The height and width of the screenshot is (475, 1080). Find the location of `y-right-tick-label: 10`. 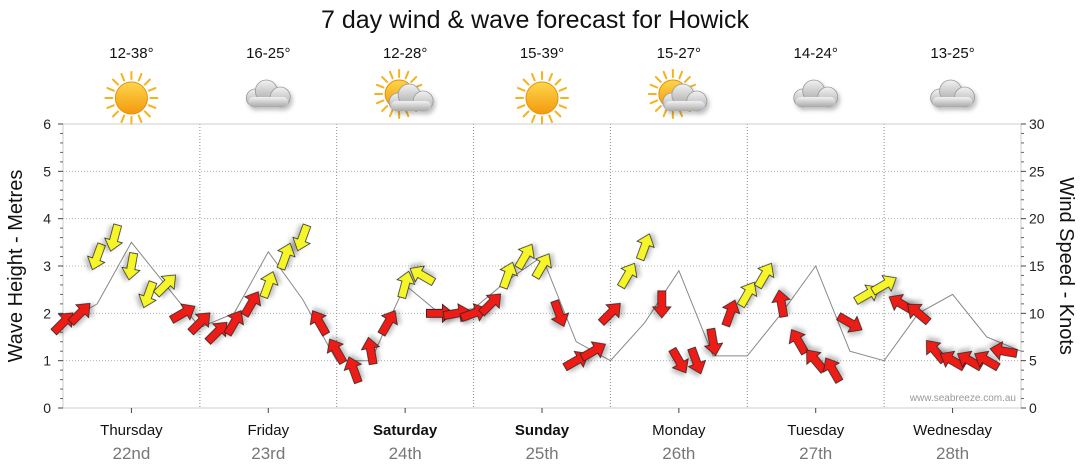

y-right-tick-label: 10 is located at coordinates (1037, 313).